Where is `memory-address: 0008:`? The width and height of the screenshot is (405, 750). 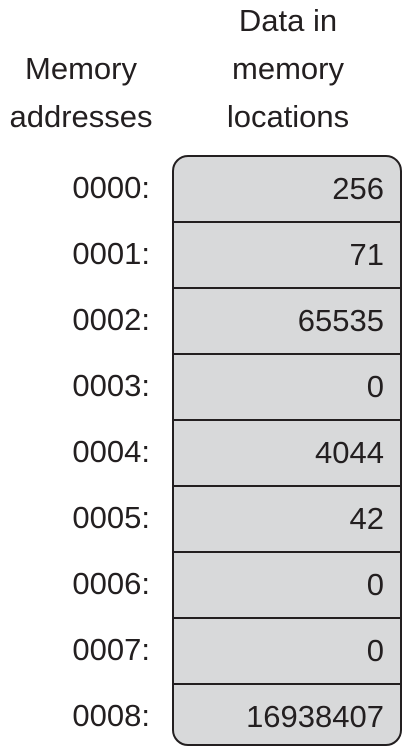 memory-address: 0008: is located at coordinates (111, 715).